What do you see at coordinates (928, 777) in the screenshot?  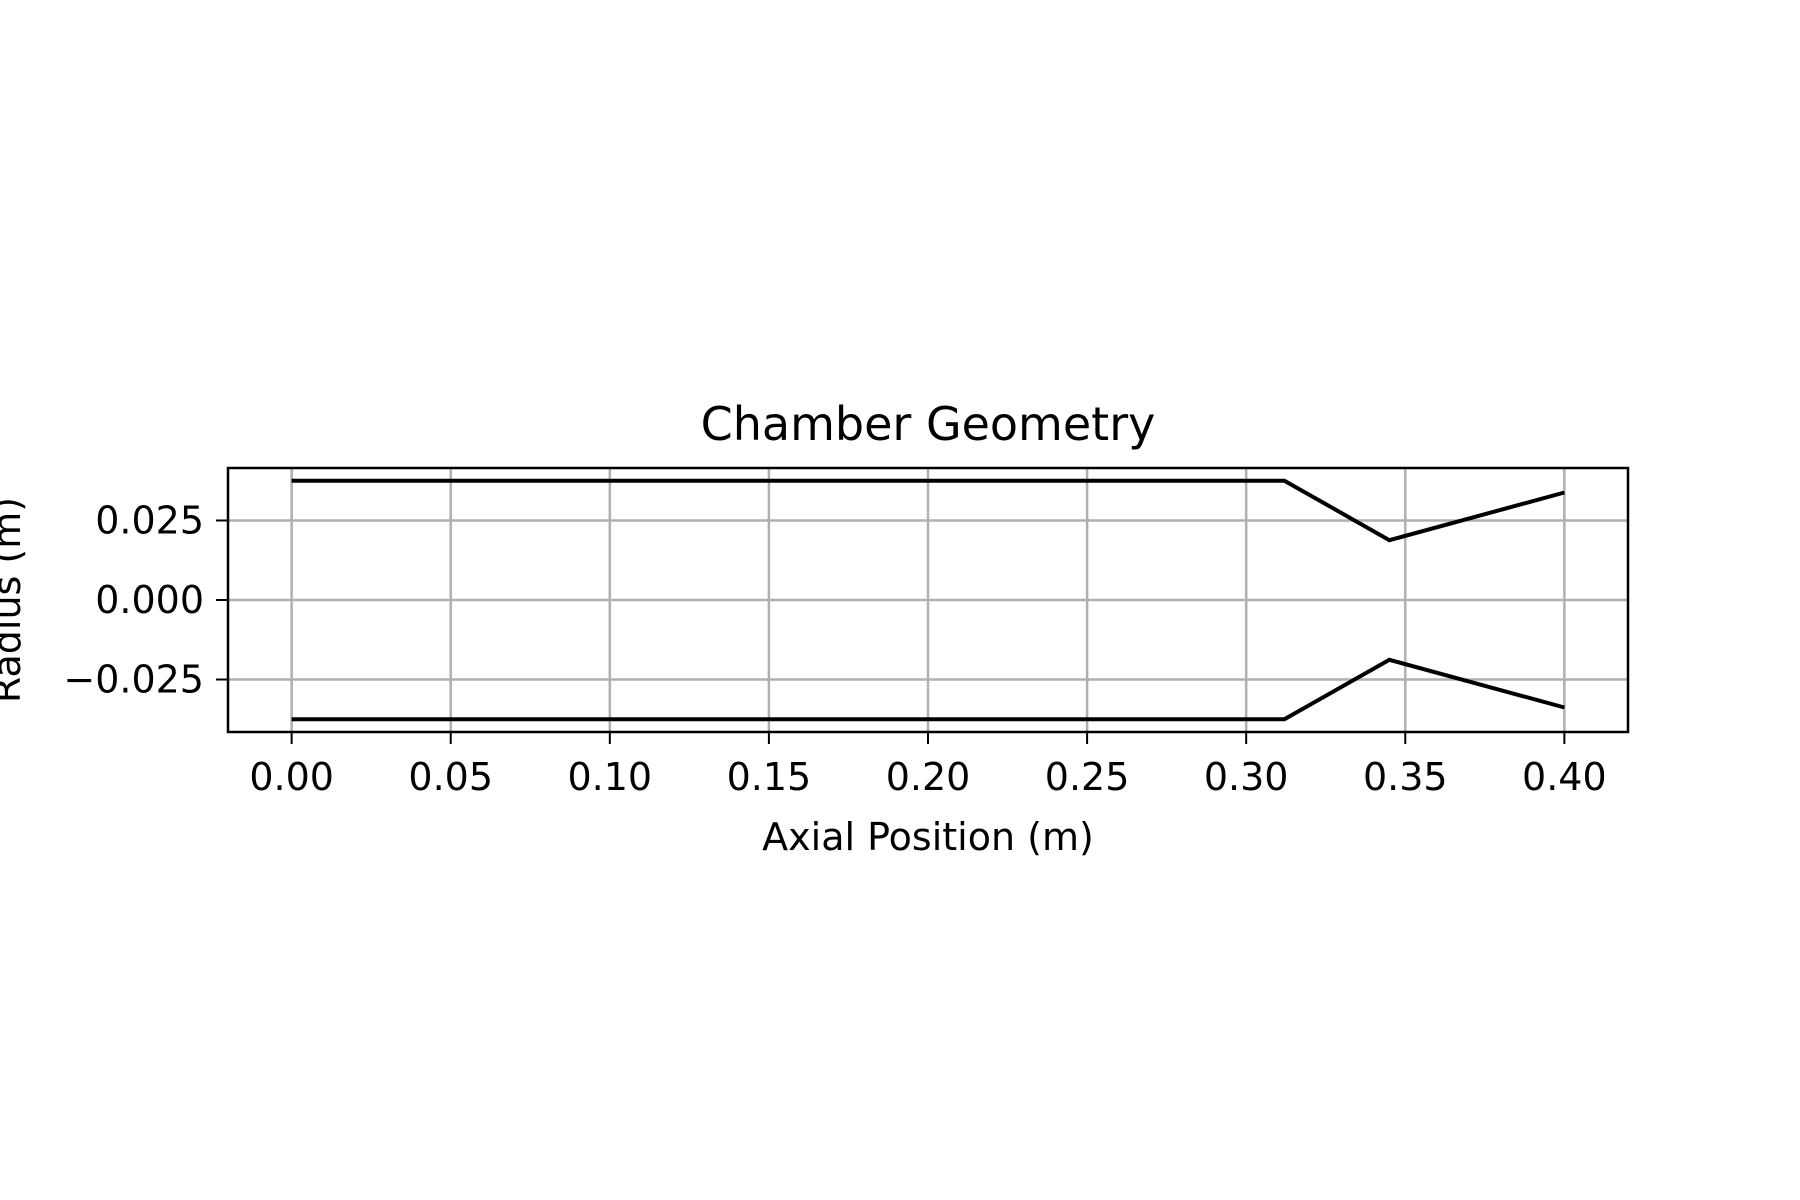 I see `x-tick-label: 0.20` at bounding box center [928, 777].